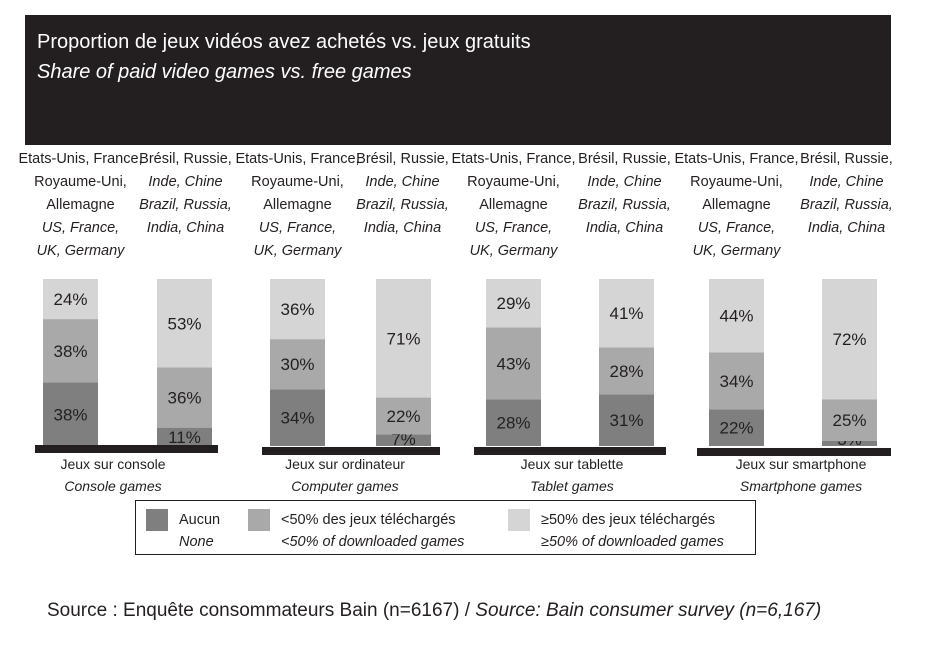 This screenshot has height=650, width=950. Describe the element at coordinates (345, 464) in the screenshot. I see `category-label-fr: Jeux sur ordinateur` at that location.